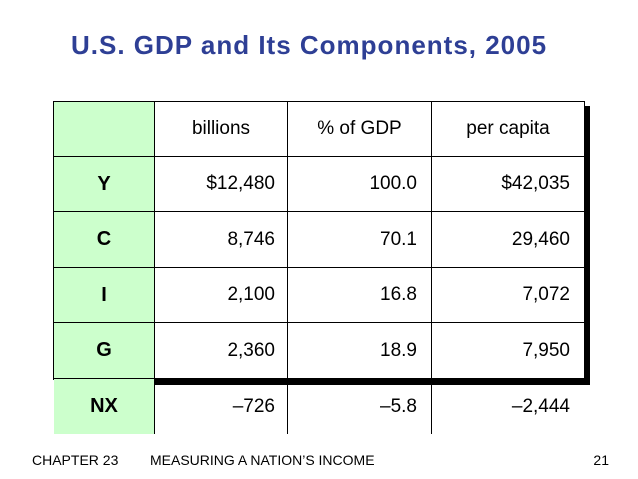 The height and width of the screenshot is (479, 638). What do you see at coordinates (221, 406) in the screenshot?
I see `cell-nx-billions: –726` at bounding box center [221, 406].